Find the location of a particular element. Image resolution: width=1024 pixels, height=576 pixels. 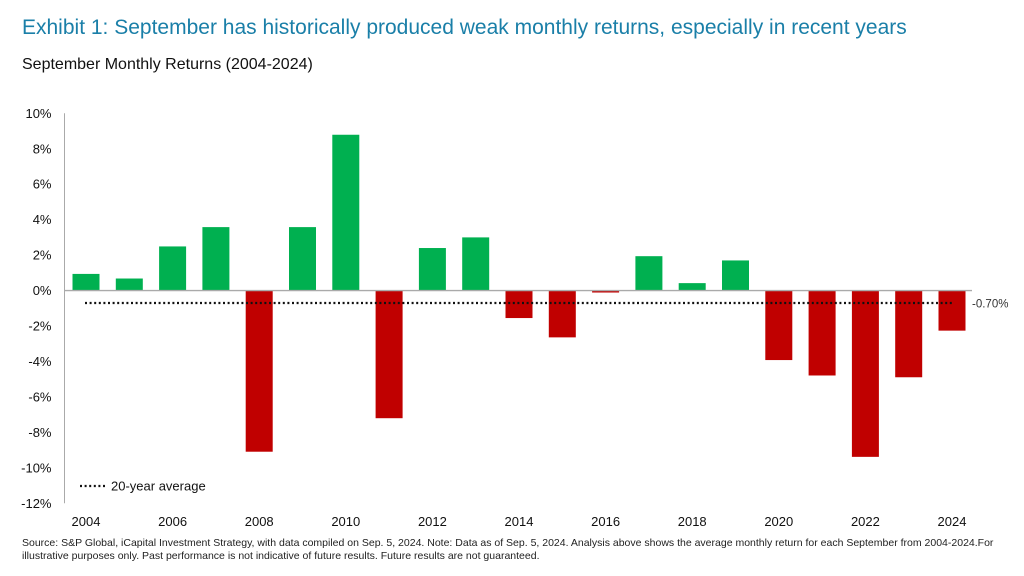

bar-2006 is located at coordinates (173, 268).